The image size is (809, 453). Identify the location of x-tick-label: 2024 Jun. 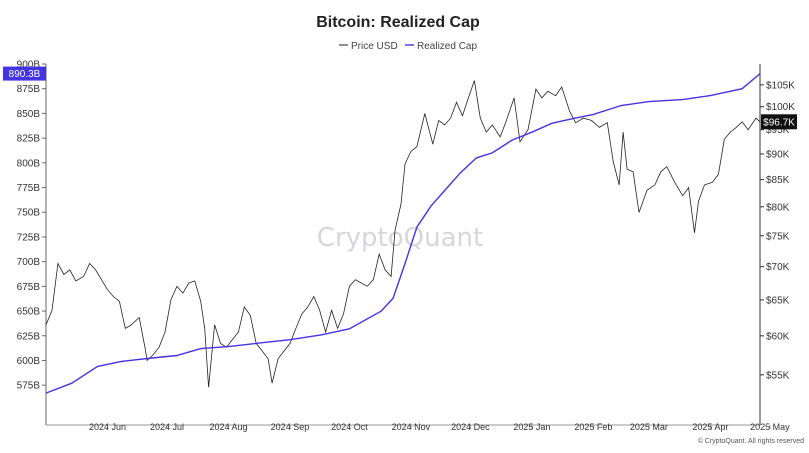
(107, 427).